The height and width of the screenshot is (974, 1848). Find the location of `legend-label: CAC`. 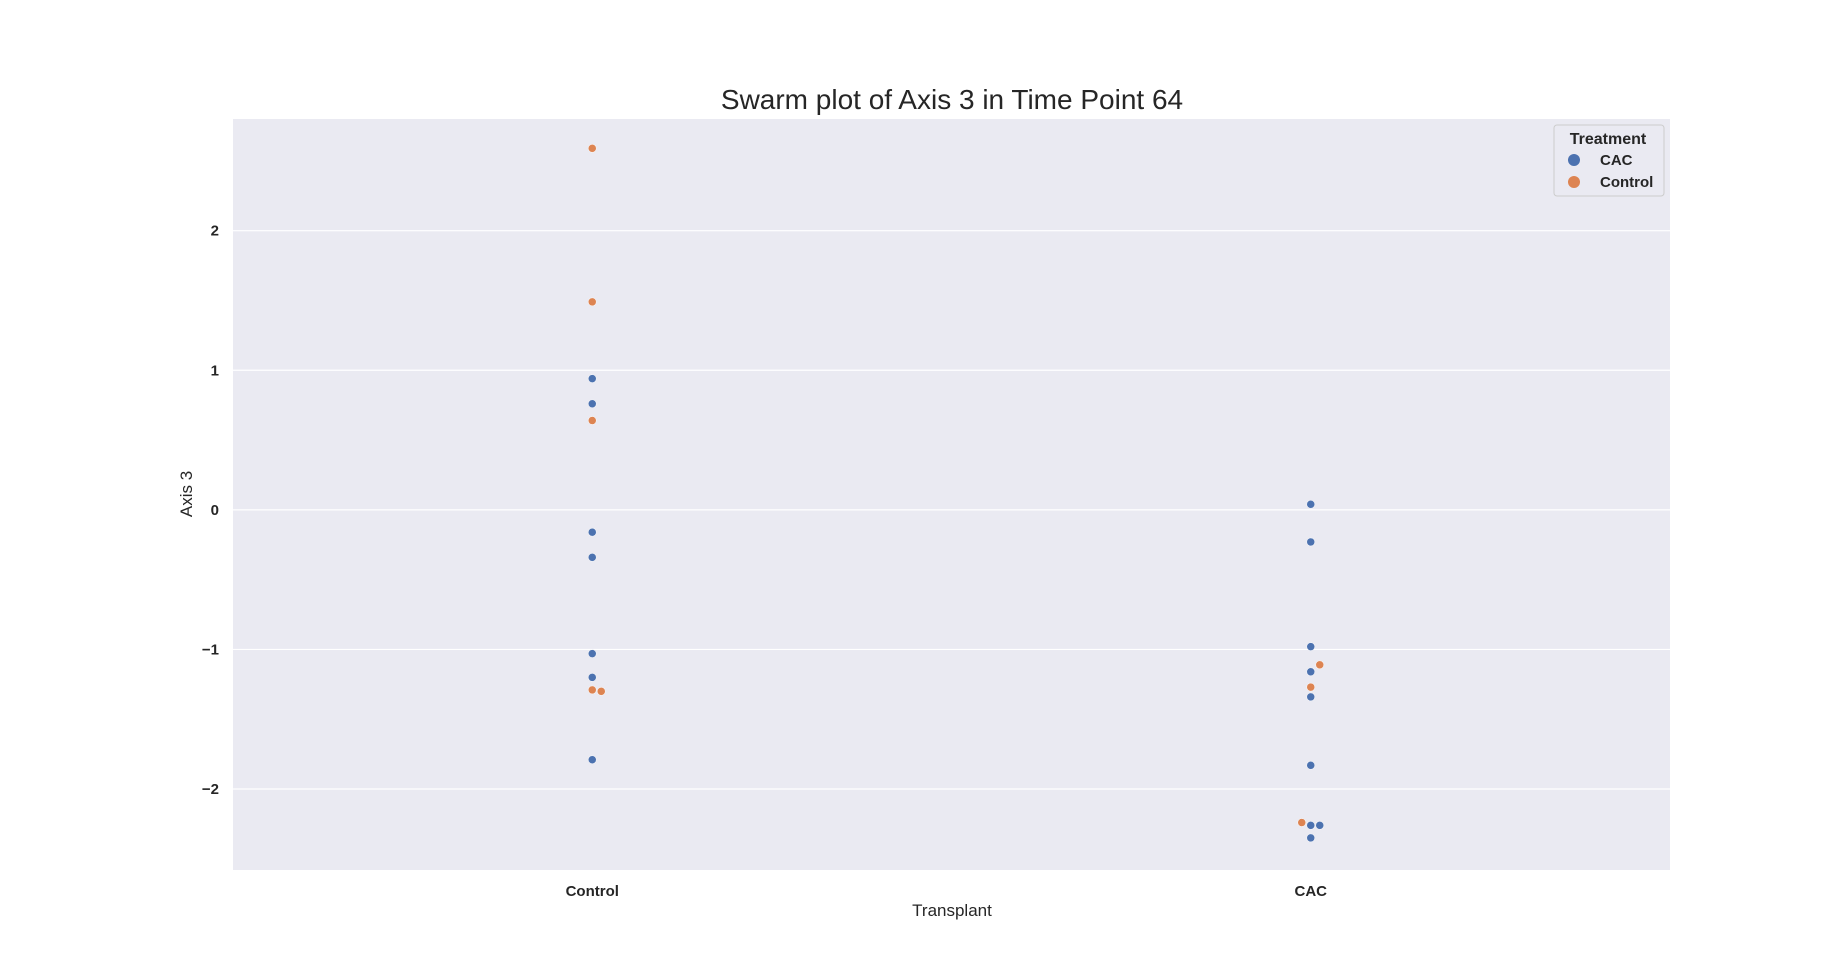

legend-label: CAC is located at coordinates (1616, 160).